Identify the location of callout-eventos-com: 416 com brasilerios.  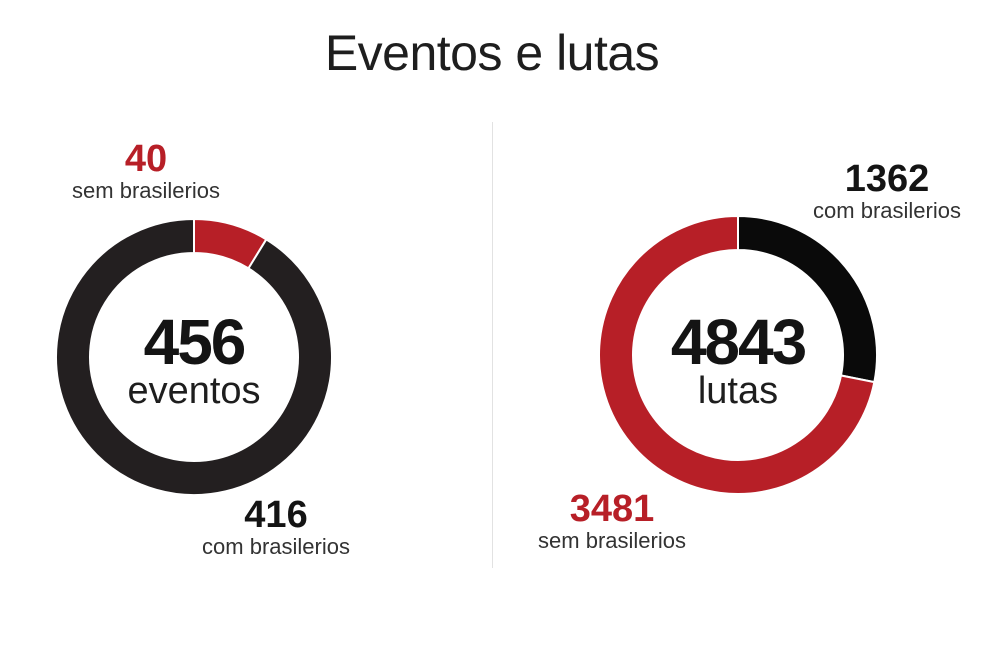
(276, 527).